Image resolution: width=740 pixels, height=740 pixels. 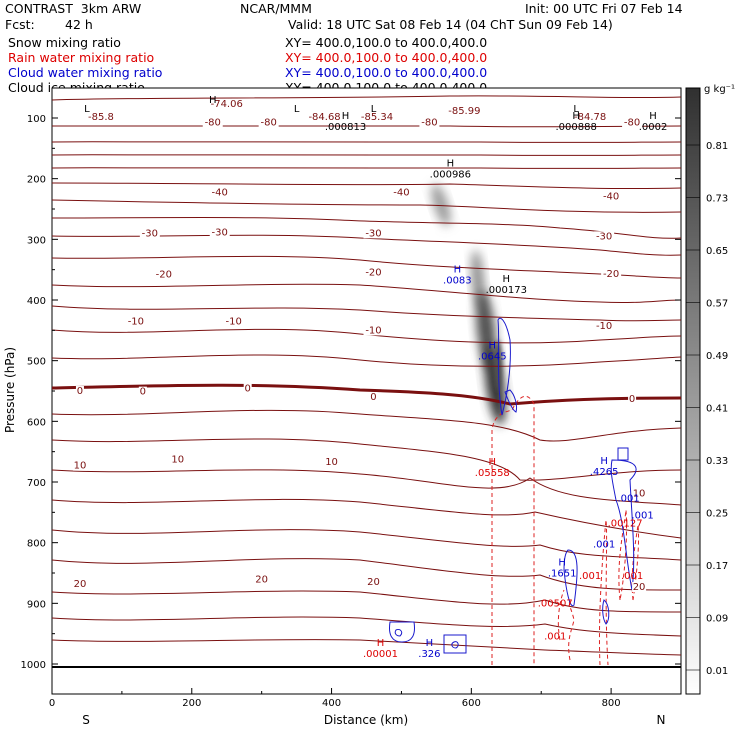 What do you see at coordinates (36, 544) in the screenshot?
I see `y-tick-label: 800` at bounding box center [36, 544].